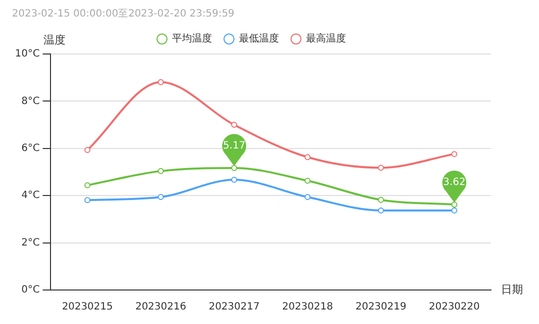  I want to click on x-tick-label: 20230216, so click(160, 307).